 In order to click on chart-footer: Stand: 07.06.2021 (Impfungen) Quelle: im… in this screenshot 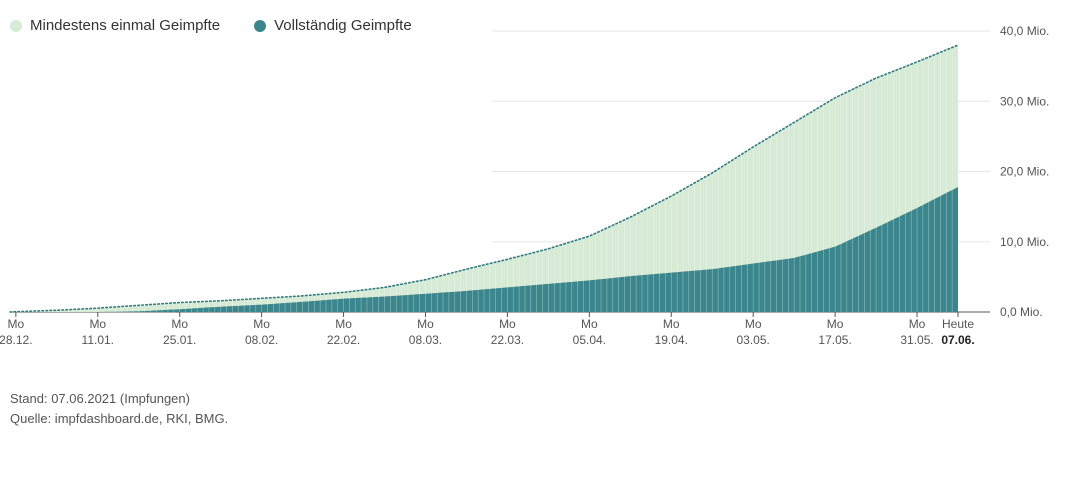, I will do `click(119, 409)`.